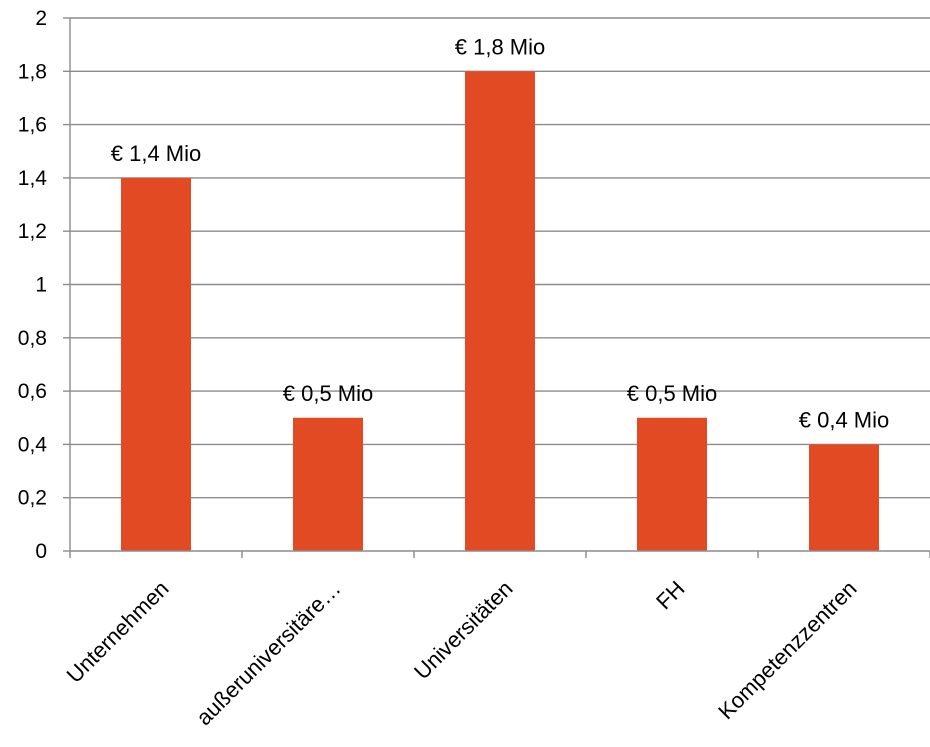  I want to click on y-tick-labels: 0 0,2 0,4 0,6 0,8 1 1,2 1,4 1,6 1,8 2, so click(33, 285).